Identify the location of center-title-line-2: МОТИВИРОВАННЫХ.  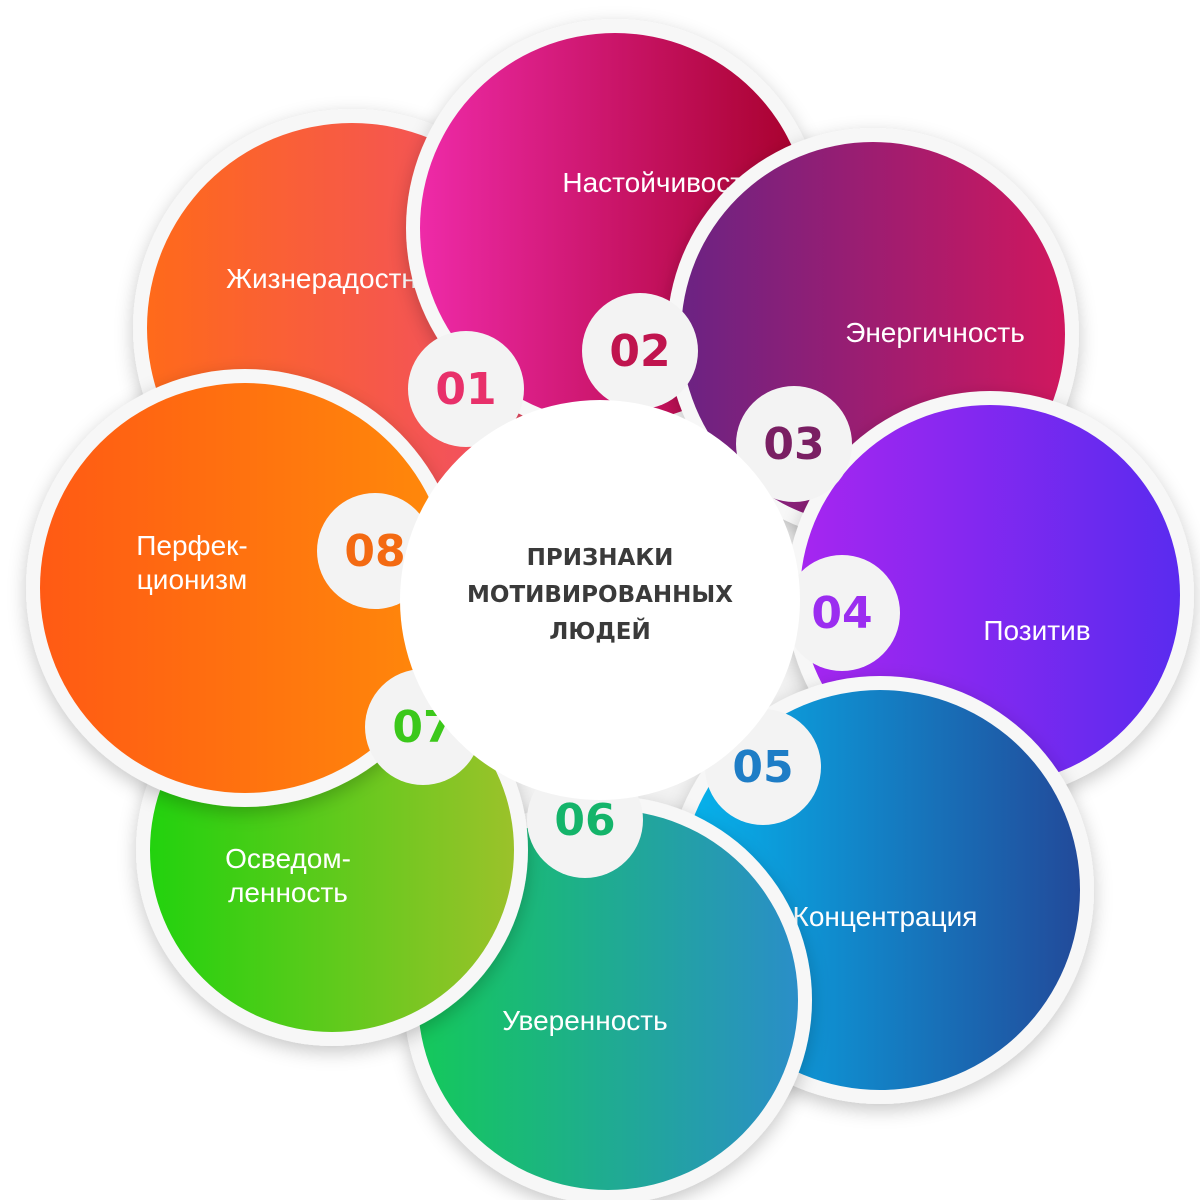
(600, 595).